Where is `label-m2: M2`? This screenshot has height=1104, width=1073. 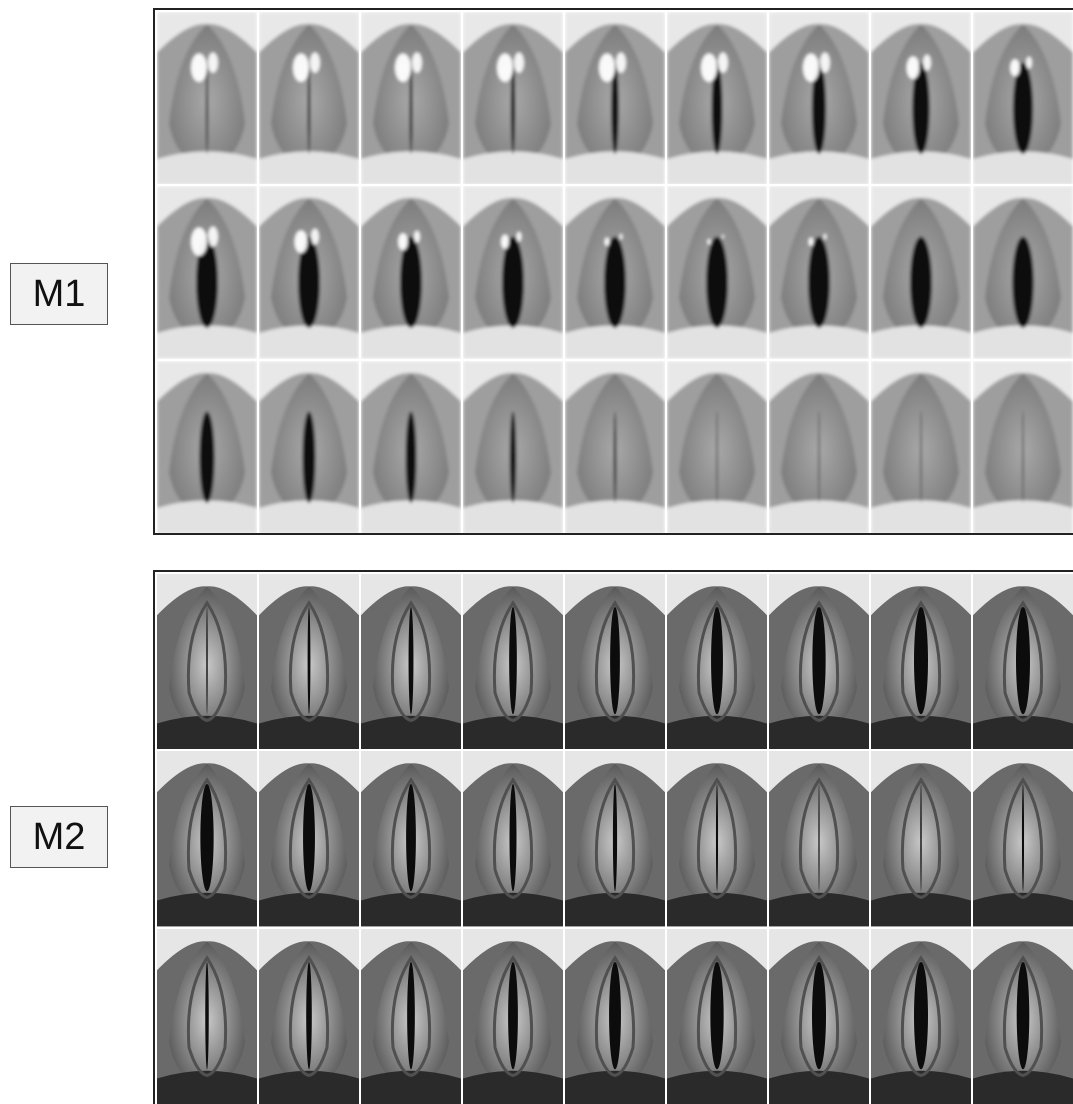 label-m2: M2 is located at coordinates (59, 837).